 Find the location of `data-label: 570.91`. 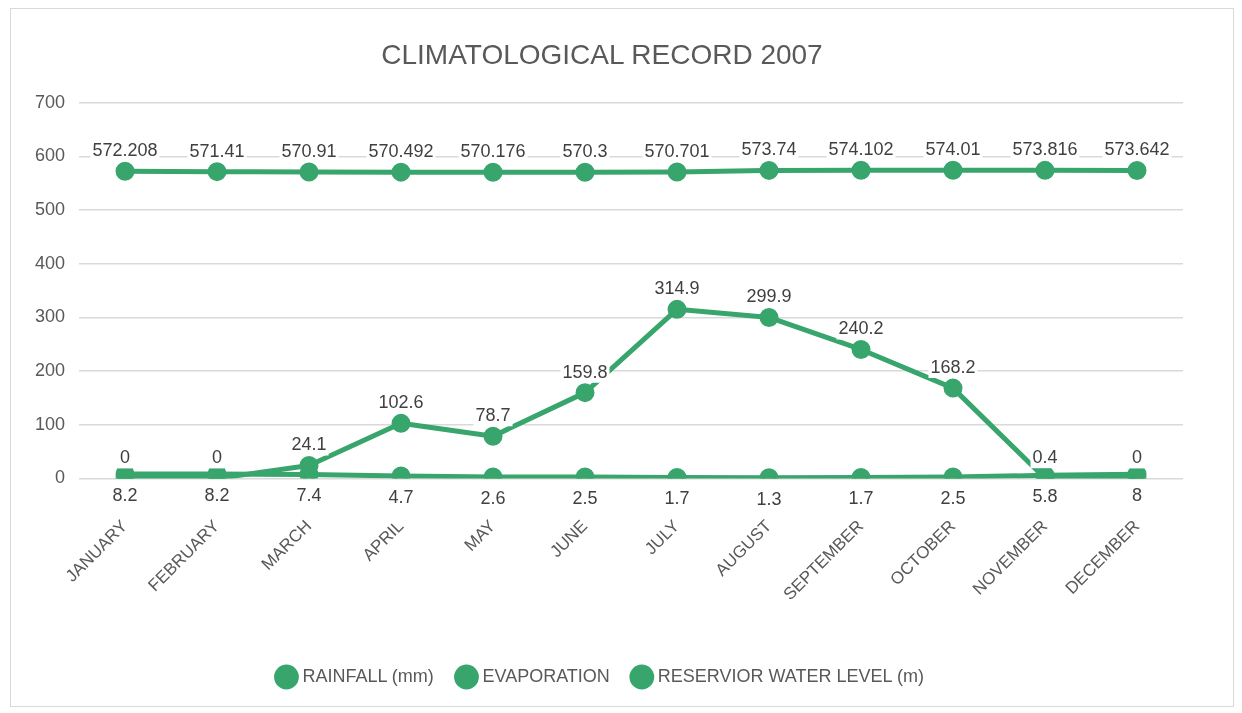

data-label: 570.91 is located at coordinates (309, 150).